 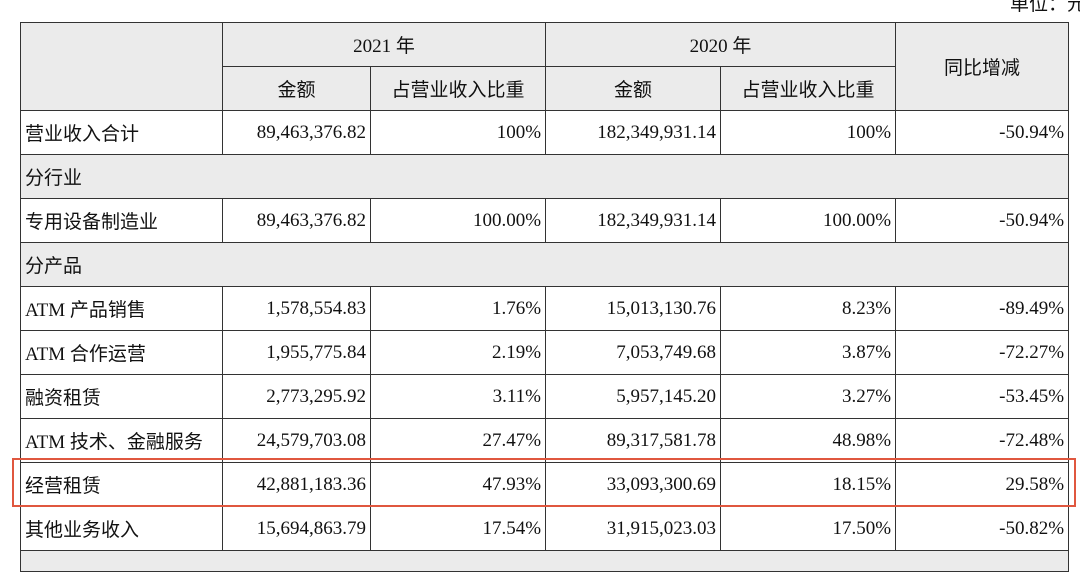 What do you see at coordinates (633, 440) in the screenshot?
I see `value-cell: 89,317,581.78` at bounding box center [633, 440].